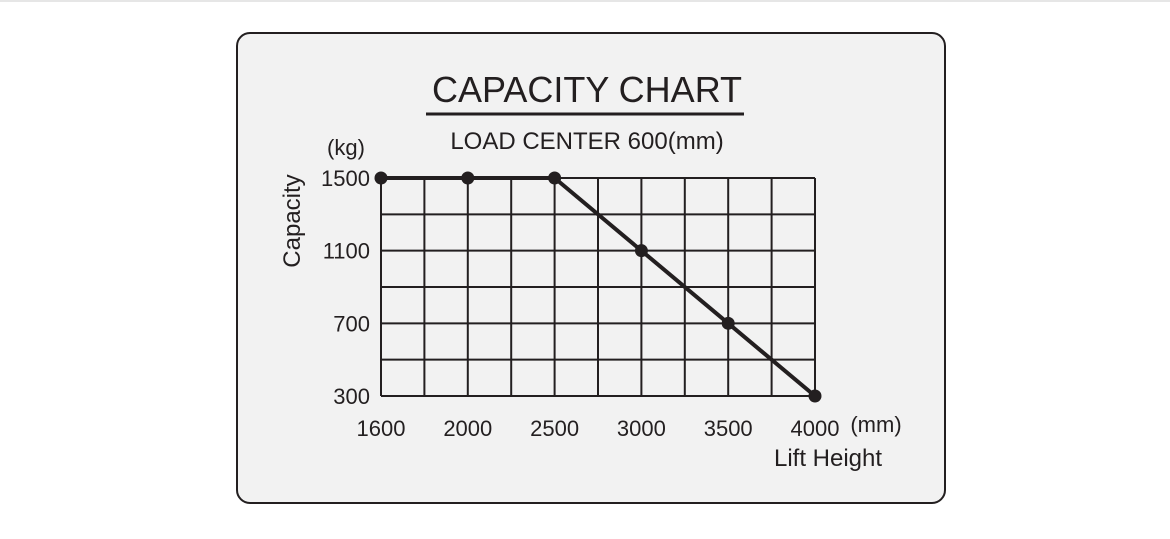 The height and width of the screenshot is (539, 1170). Describe the element at coordinates (292, 220) in the screenshot. I see `y-axis-title: Capacity` at that location.